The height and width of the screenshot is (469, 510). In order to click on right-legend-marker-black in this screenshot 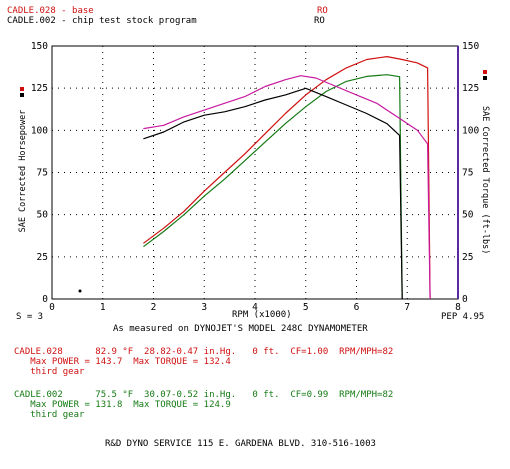, I will do `click(485, 78)`.